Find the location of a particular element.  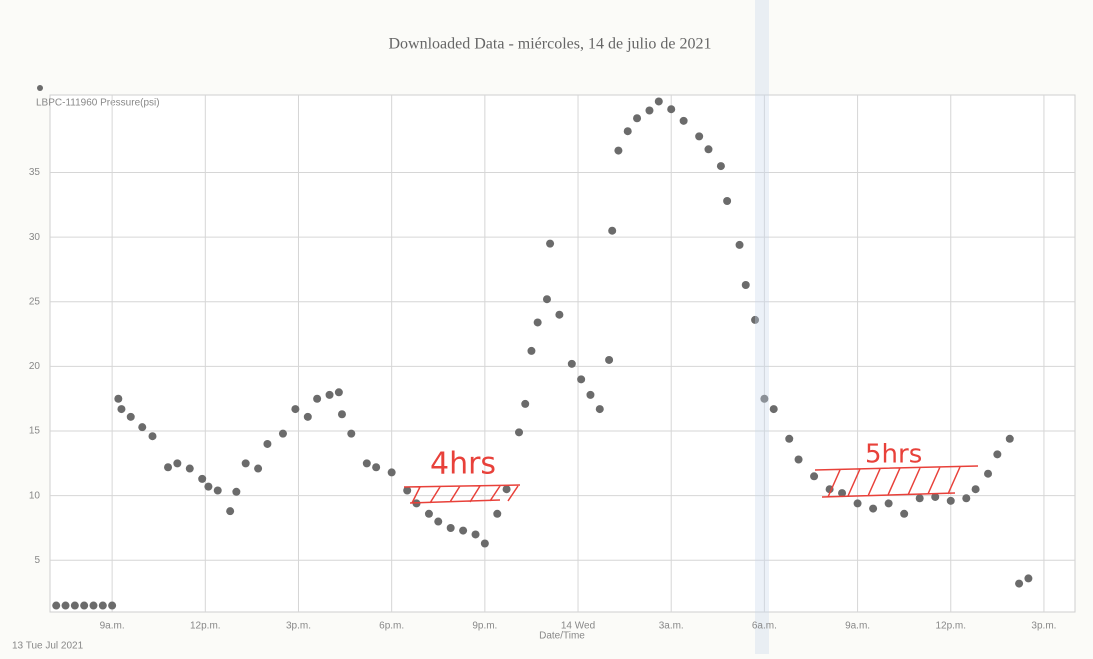

legend-label: LBPC-111960 Pressure(psi) is located at coordinates (98, 103).